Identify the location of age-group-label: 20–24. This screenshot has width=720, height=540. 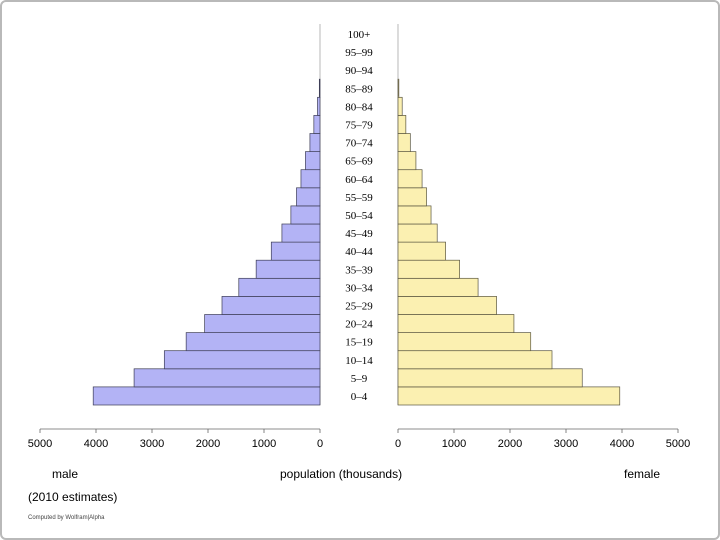
(359, 325).